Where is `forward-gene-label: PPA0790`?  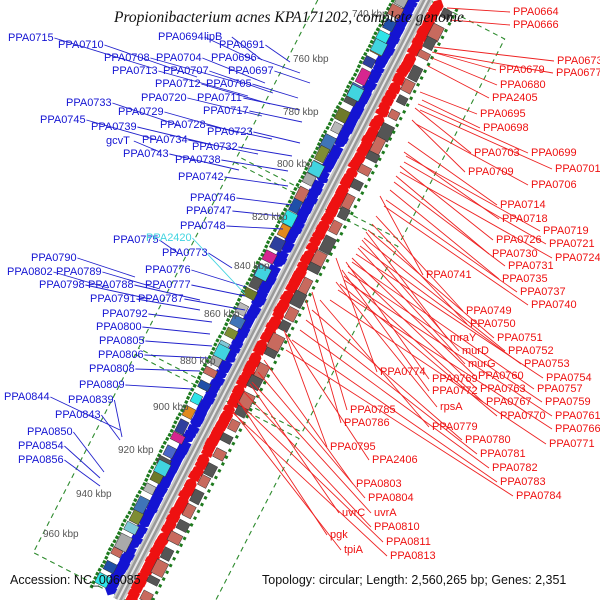
forward-gene-label: PPA0790 is located at coordinates (54, 258).